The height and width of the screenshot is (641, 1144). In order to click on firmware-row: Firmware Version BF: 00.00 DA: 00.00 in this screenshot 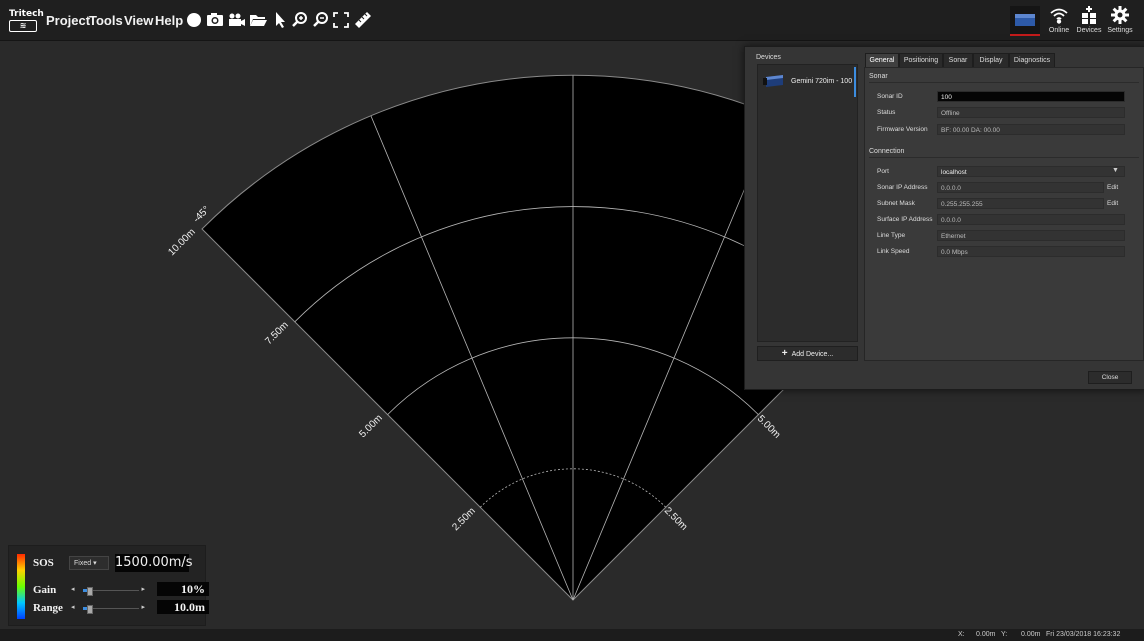, I will do `click(1005, 130)`.